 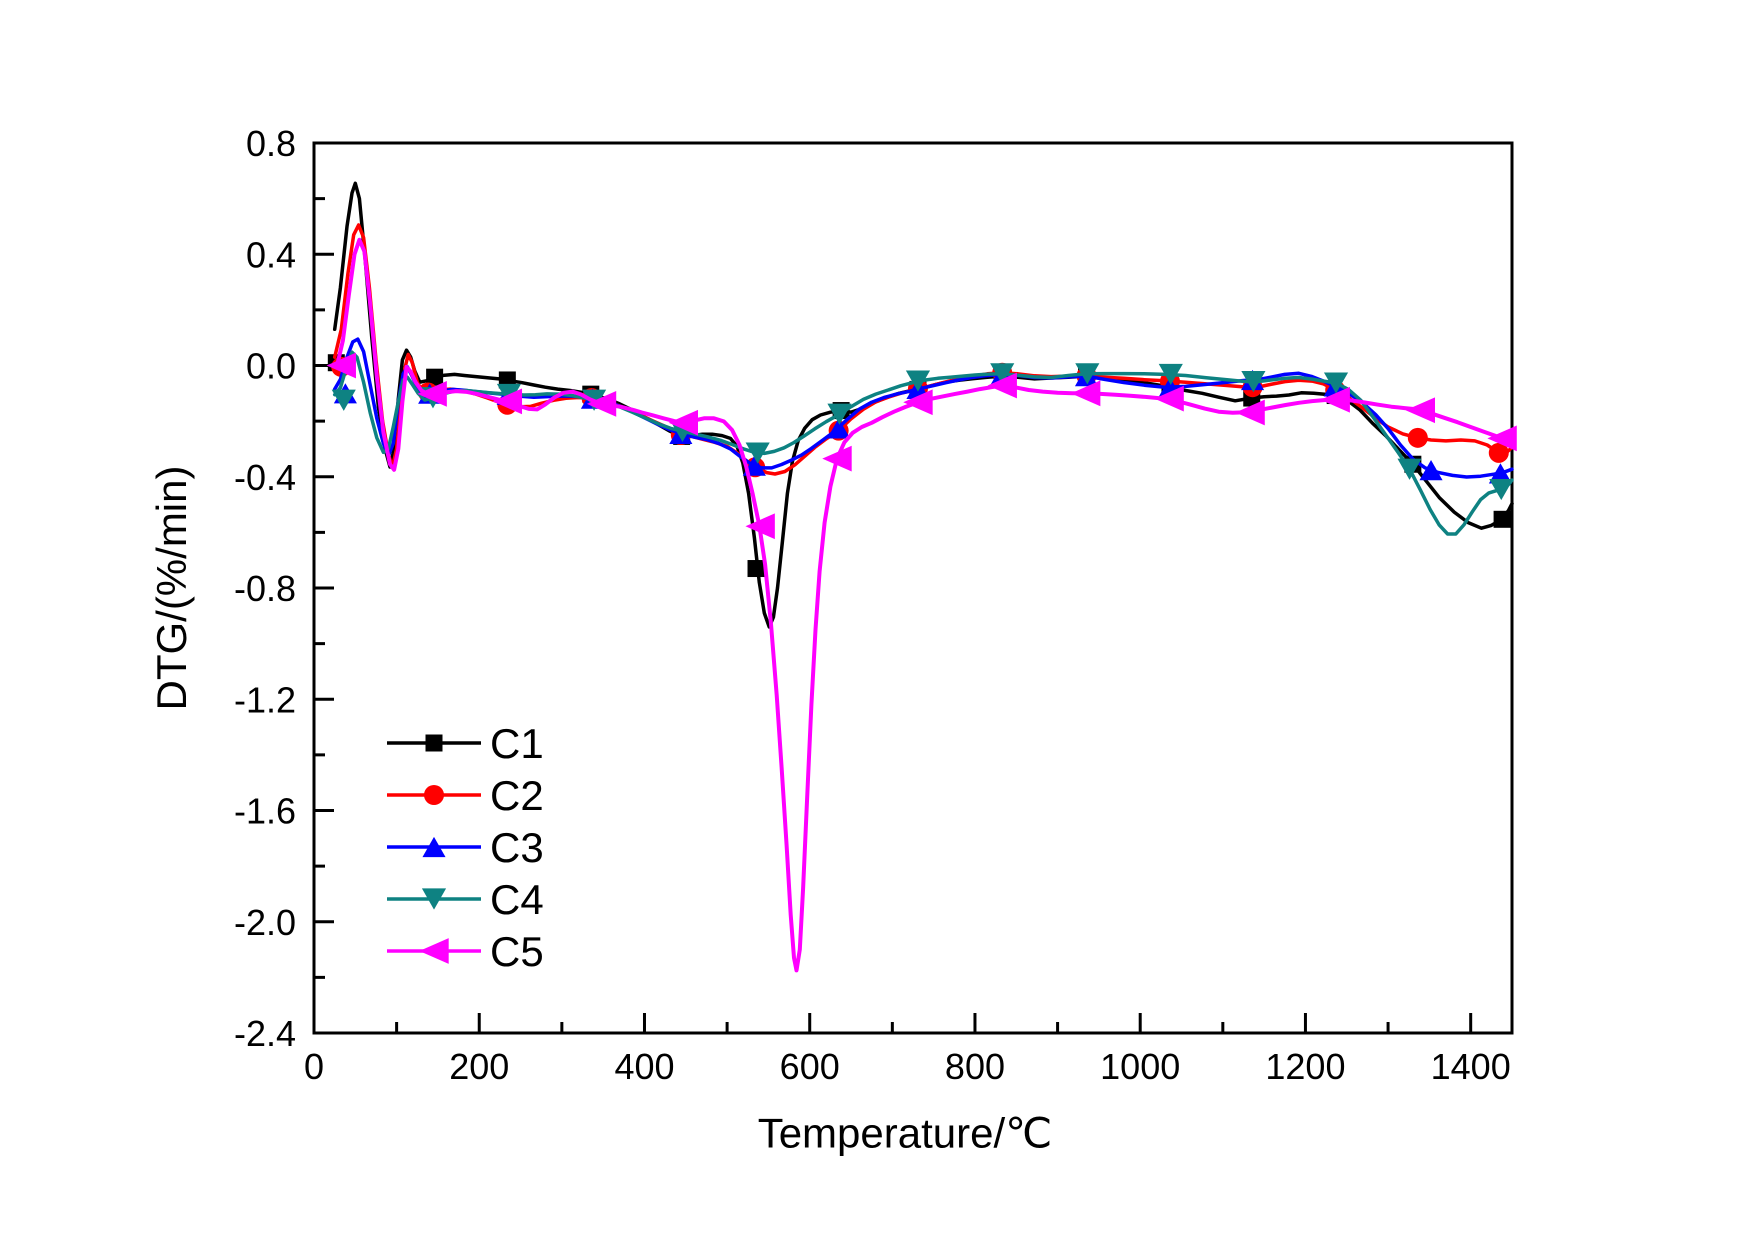 I want to click on legend-label-C1: C1, so click(x=517, y=743).